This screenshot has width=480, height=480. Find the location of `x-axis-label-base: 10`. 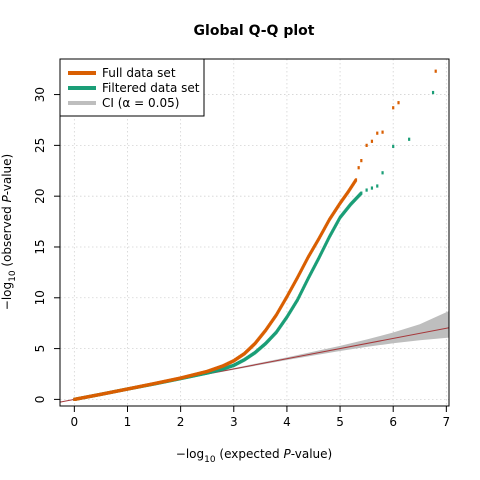

x-axis-label-base: 10 is located at coordinates (210, 460).